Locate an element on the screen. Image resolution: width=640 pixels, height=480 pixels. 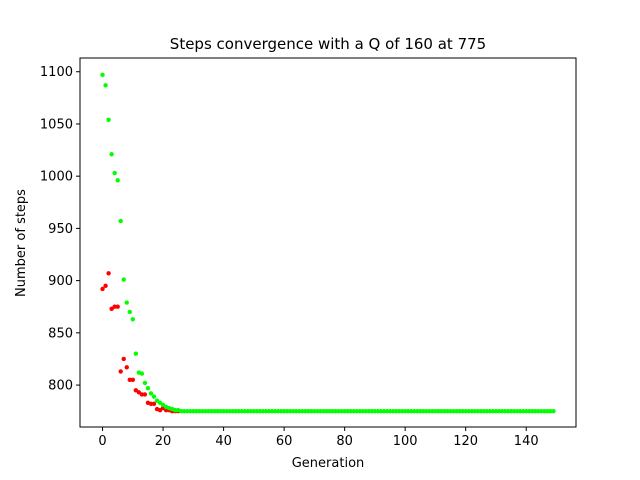
y-tick-label: 800 is located at coordinates (60, 386).